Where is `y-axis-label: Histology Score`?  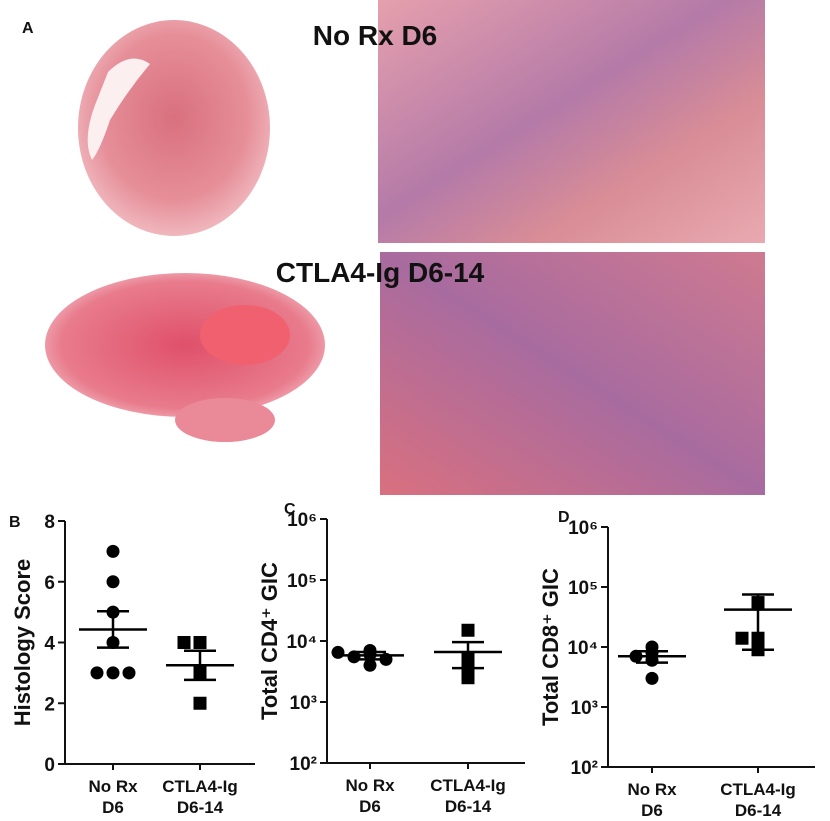
y-axis-label: Histology Score is located at coordinates (22, 642).